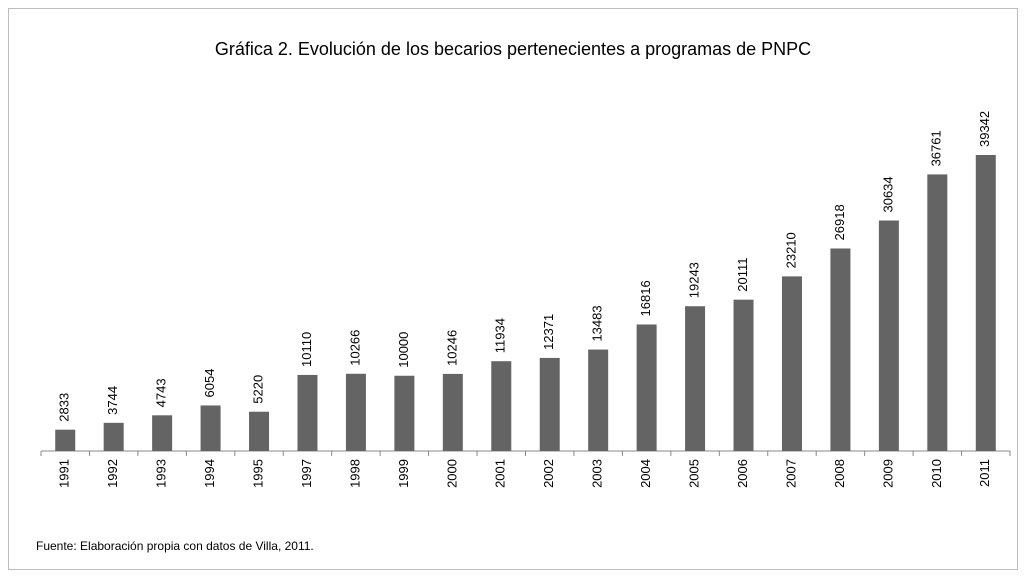 The height and width of the screenshot is (577, 1026). I want to click on x-tick-label: 1995, so click(257, 473).